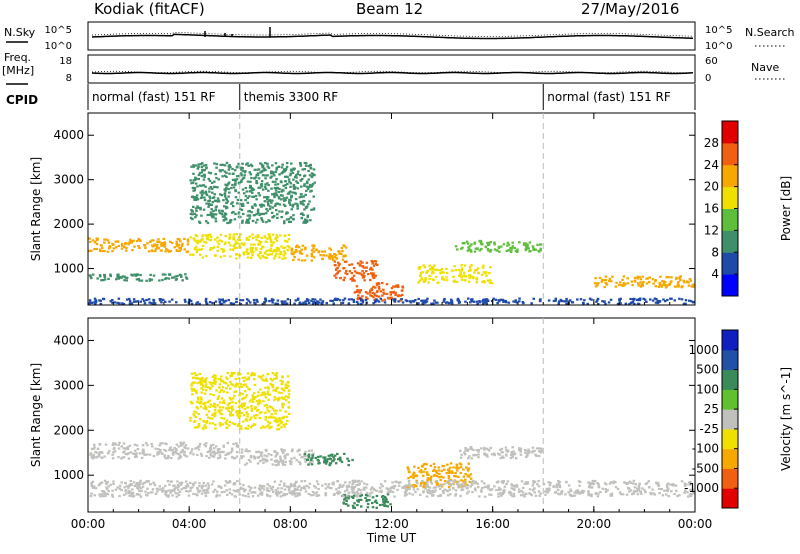 This screenshot has width=800, height=554. I want to click on x-tick-label: 00:00, so click(695, 524).